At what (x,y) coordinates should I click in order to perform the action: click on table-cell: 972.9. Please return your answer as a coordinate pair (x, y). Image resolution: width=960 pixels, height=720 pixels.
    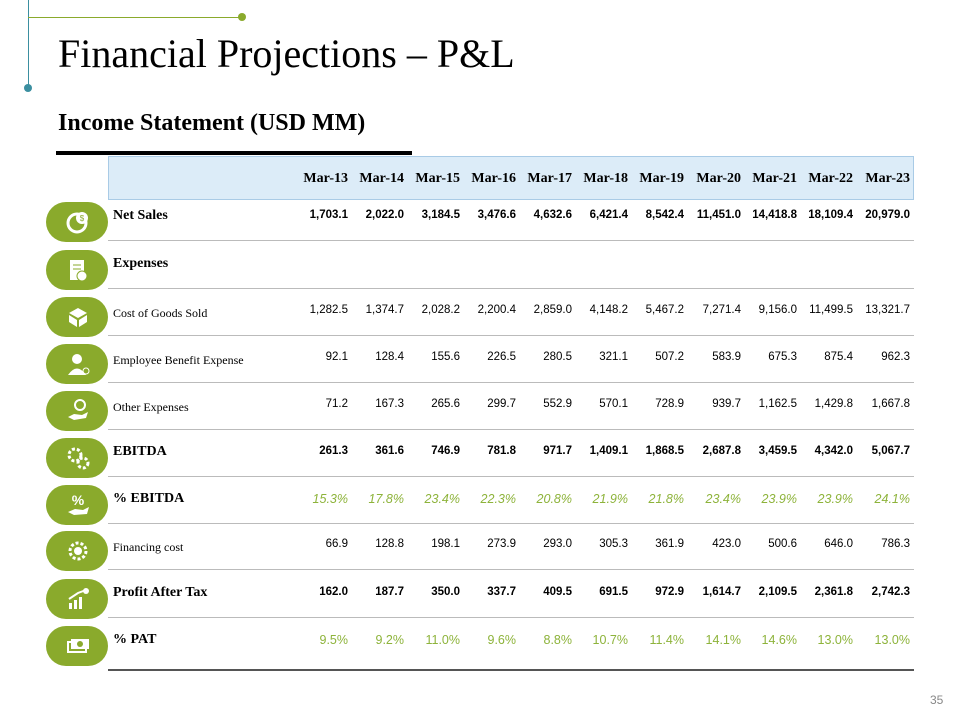
    Looking at the image, I should click on (669, 592).